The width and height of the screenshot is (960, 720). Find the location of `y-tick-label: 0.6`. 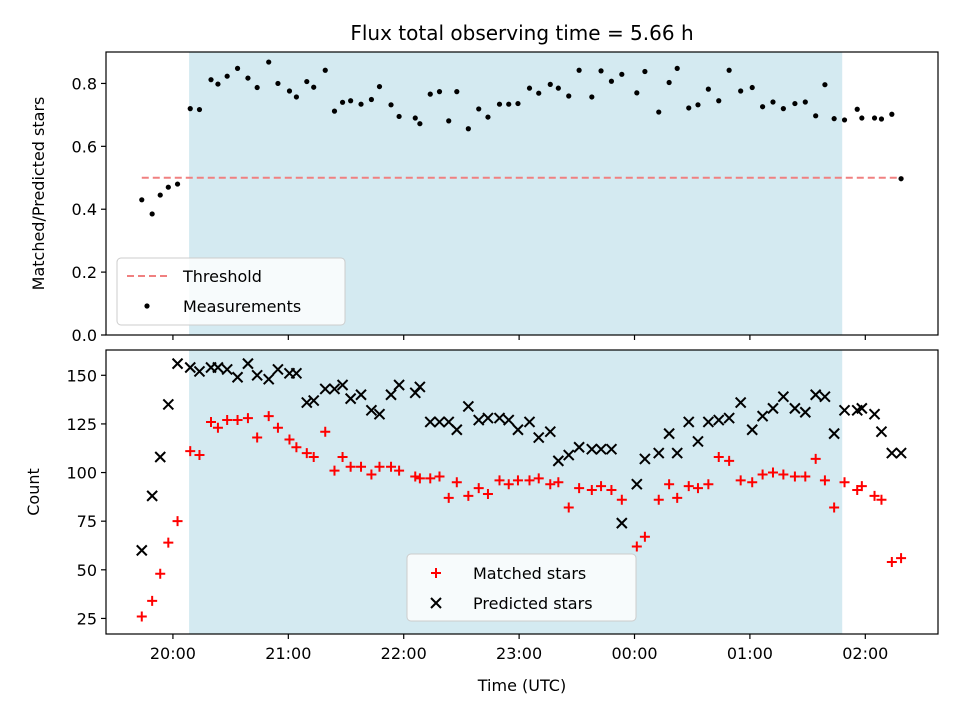

y-tick-label: 0.6 is located at coordinates (84, 146).